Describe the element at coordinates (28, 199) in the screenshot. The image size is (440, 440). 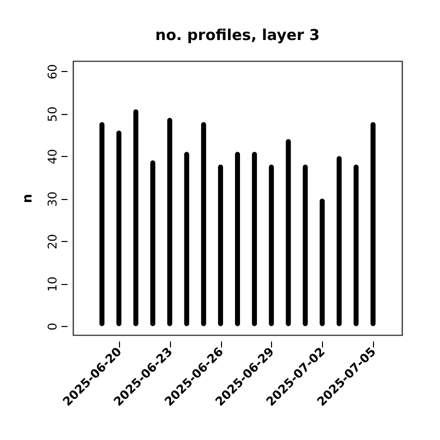
I see `y-axis-title: n` at that location.